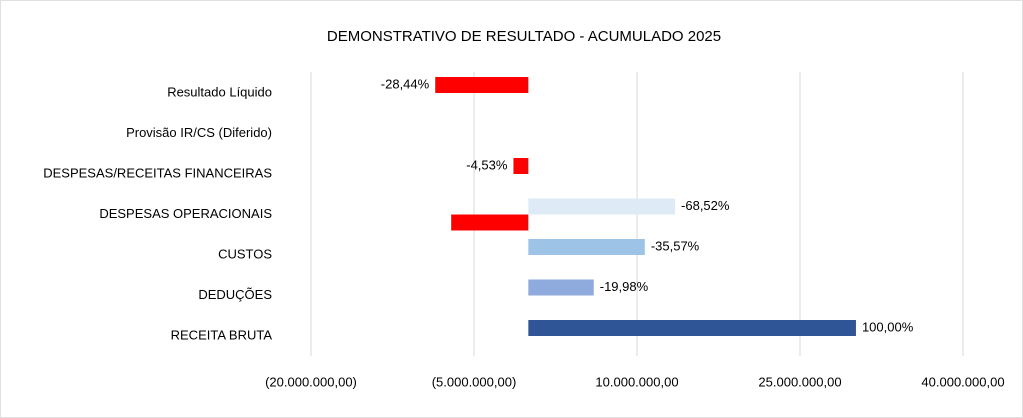  Describe the element at coordinates (199, 132) in the screenshot. I see `category-label: Provisão IR/CS (Diferido)` at that location.